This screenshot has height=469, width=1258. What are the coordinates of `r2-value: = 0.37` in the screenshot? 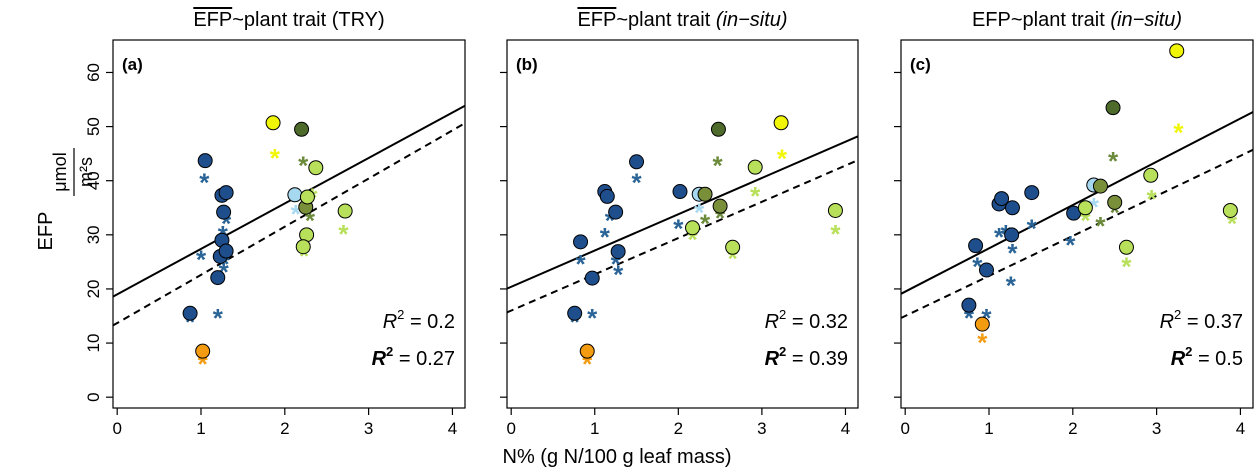 It's located at (1212, 322).